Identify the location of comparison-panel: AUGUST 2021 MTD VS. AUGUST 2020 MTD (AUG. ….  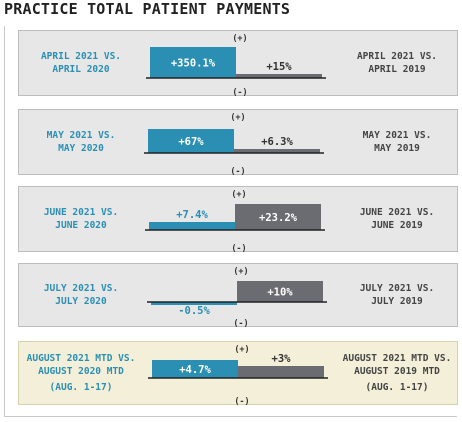
(238, 374).